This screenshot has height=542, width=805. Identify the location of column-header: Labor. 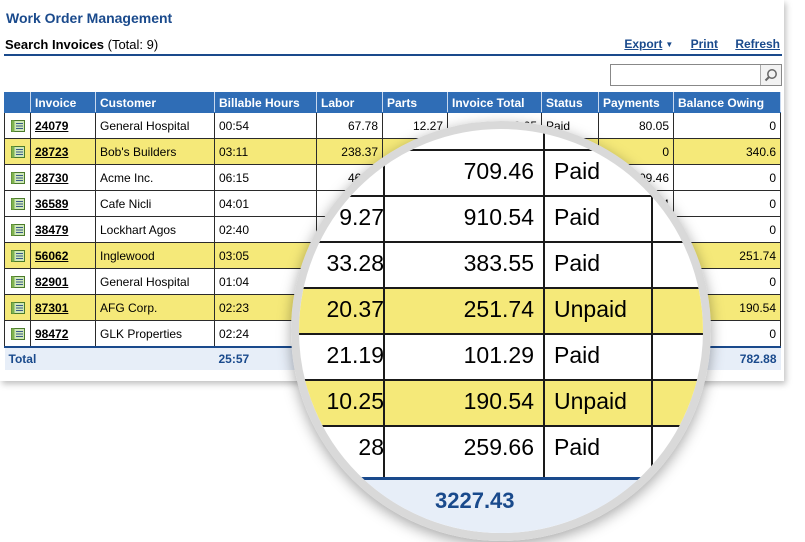
(349, 102).